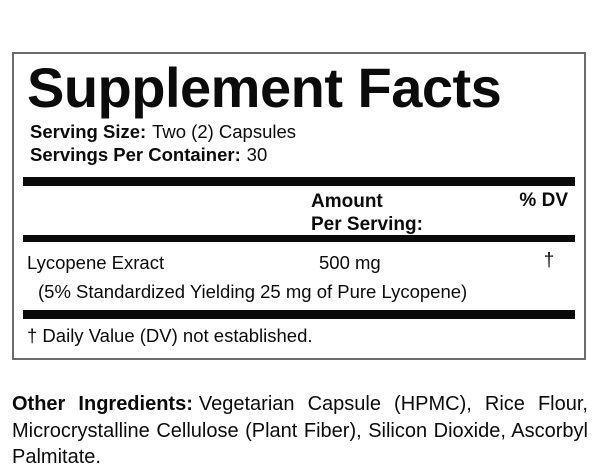 This screenshot has width=600, height=471. What do you see at coordinates (367, 224) in the screenshot?
I see `amount-header-line2: Per Serving:` at bounding box center [367, 224].